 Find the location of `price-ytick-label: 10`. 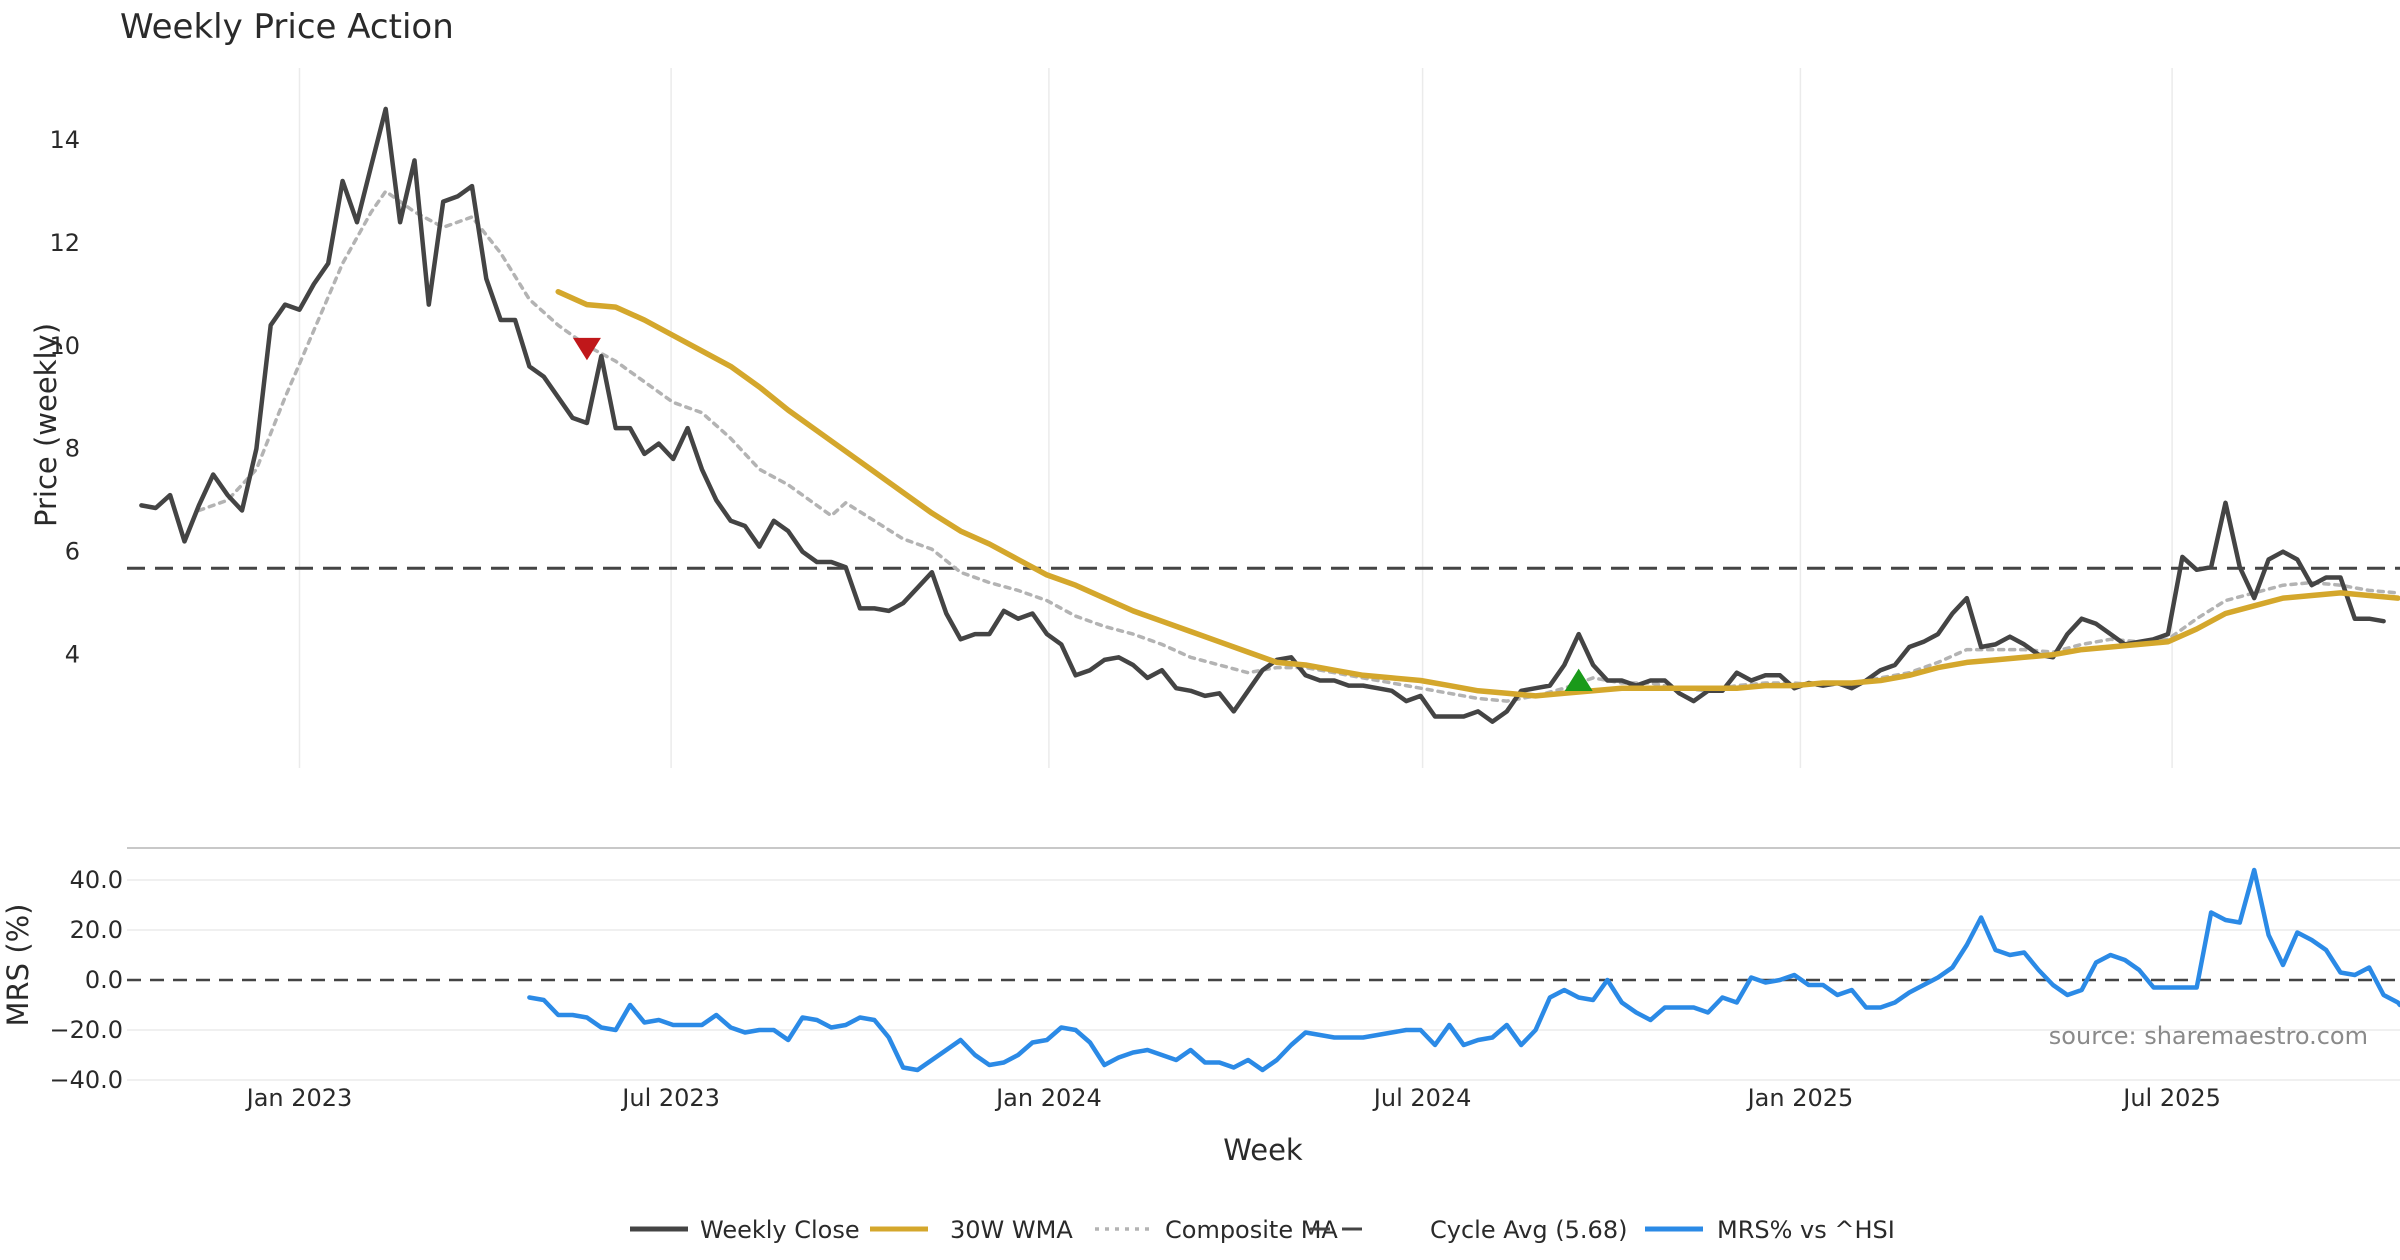

price-ytick-label: 10 is located at coordinates (64, 346).